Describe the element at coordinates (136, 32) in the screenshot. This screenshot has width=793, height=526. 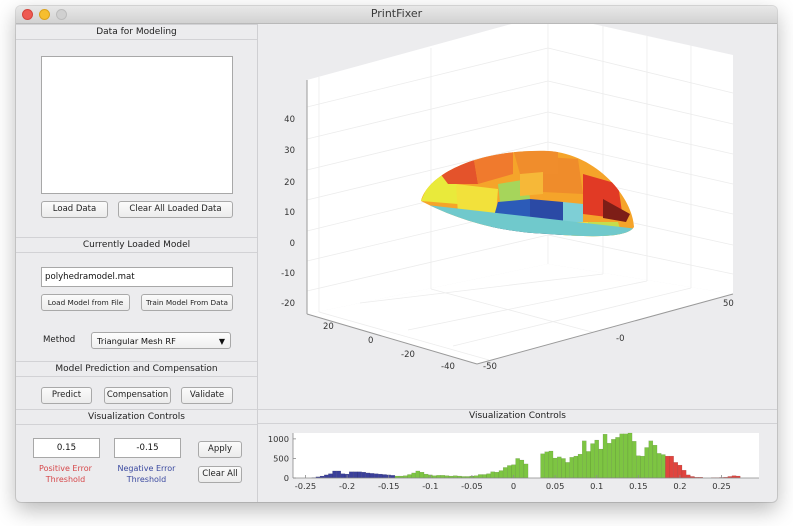
I see `section-header-data: Data for Modeling` at that location.